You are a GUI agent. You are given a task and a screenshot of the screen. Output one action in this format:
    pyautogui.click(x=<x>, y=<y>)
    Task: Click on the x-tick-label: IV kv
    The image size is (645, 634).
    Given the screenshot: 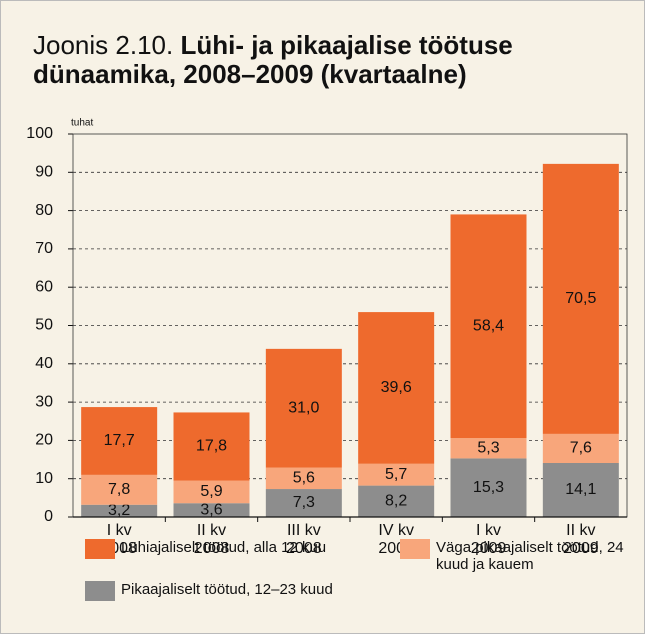 What is the action you would take?
    pyautogui.click(x=396, y=530)
    